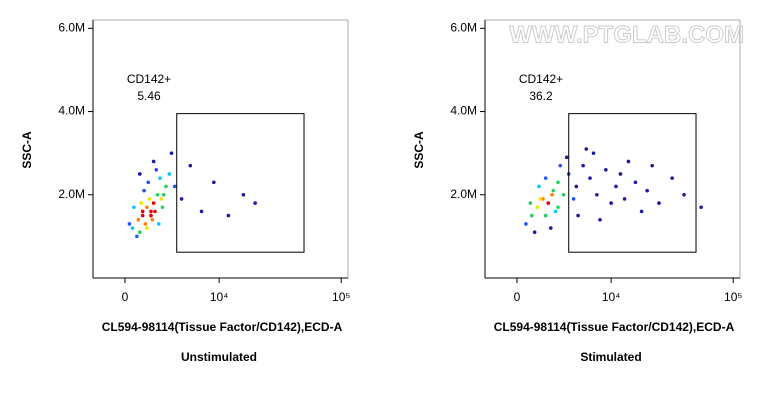 The width and height of the screenshot is (774, 401). What do you see at coordinates (240, 183) in the screenshot?
I see `gate` at bounding box center [240, 183].